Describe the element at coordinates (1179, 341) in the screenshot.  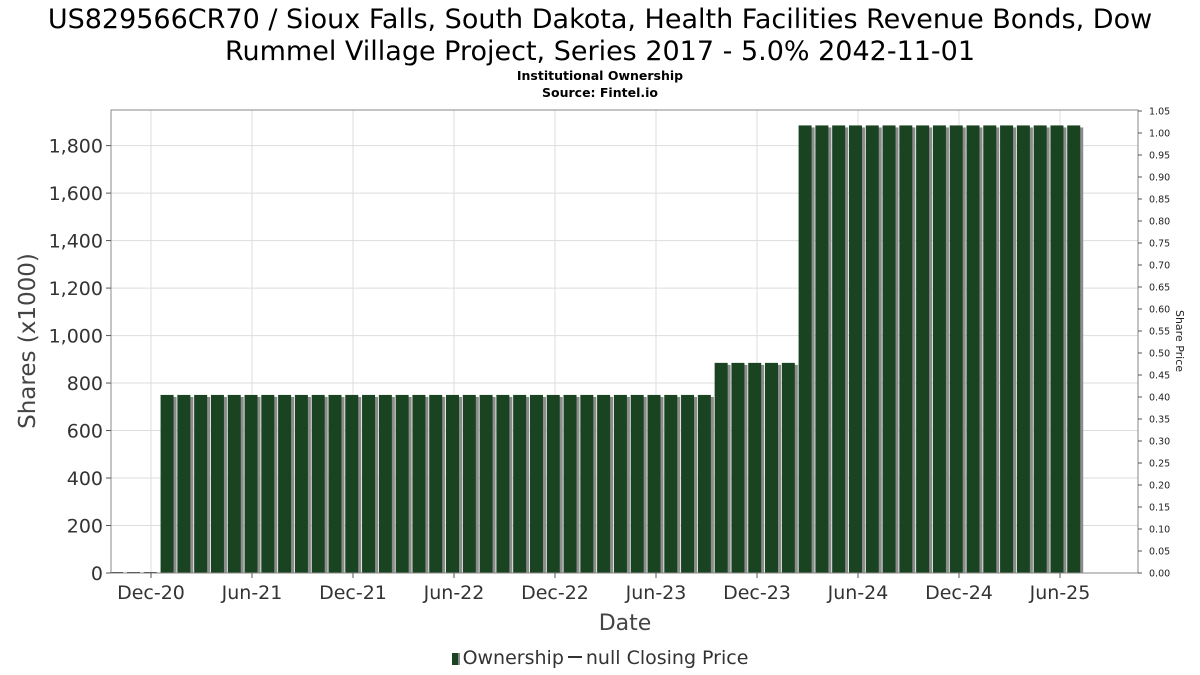
I see `y2-axis-label: Share Price` at that location.